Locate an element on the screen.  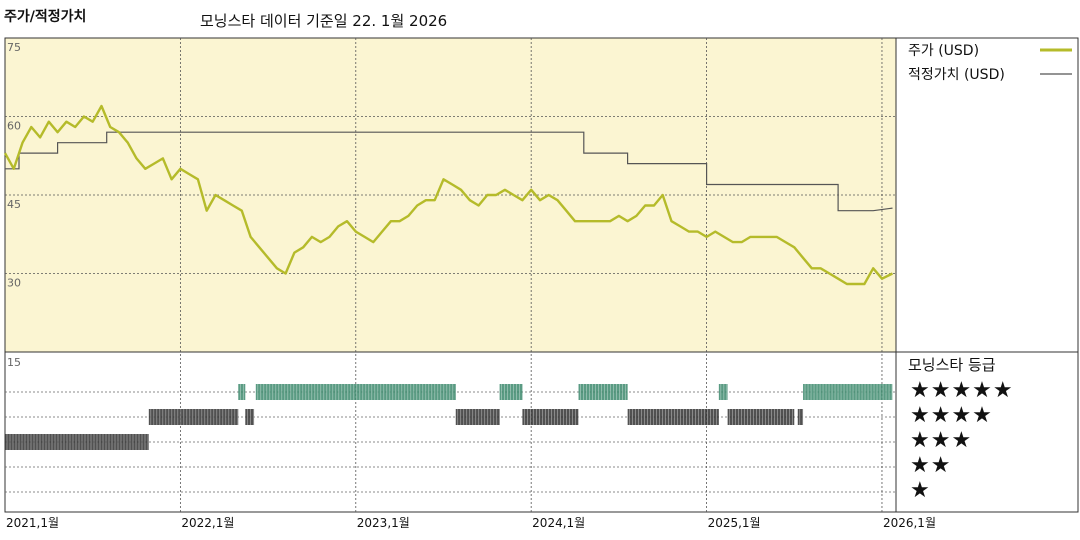
legend: 주가 (USD) 적정가치 (USD) is located at coordinates (990, 63).